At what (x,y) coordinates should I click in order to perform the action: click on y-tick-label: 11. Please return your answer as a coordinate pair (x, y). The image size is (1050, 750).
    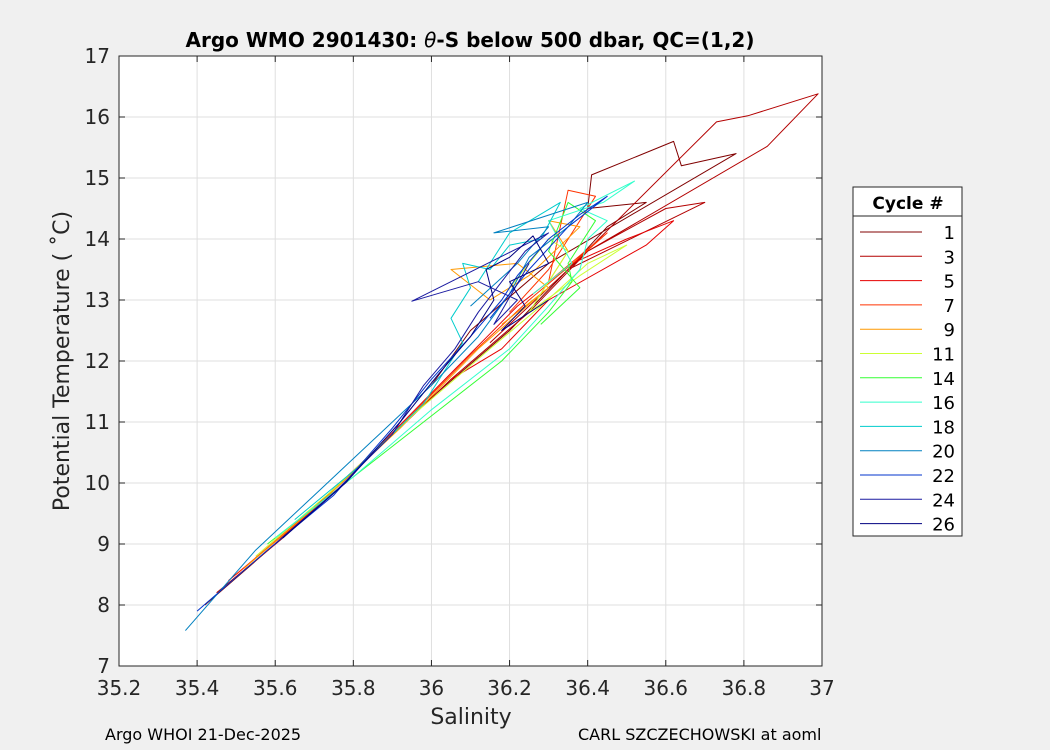
    Looking at the image, I should click on (97, 422).